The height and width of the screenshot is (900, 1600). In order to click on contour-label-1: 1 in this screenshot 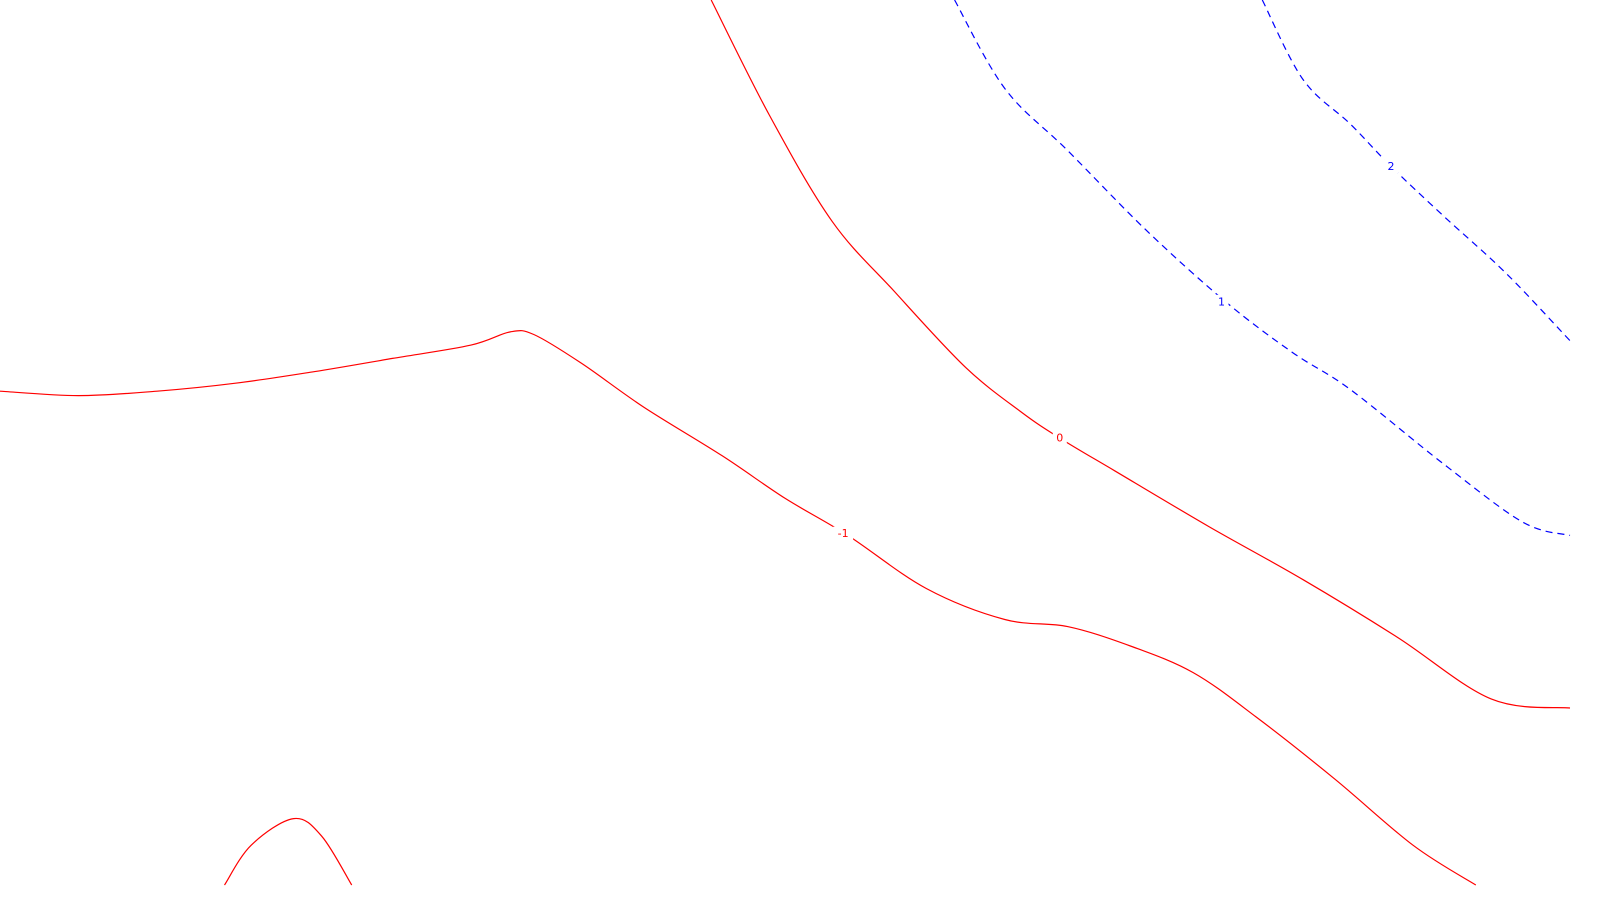, I will do `click(1221, 301)`.